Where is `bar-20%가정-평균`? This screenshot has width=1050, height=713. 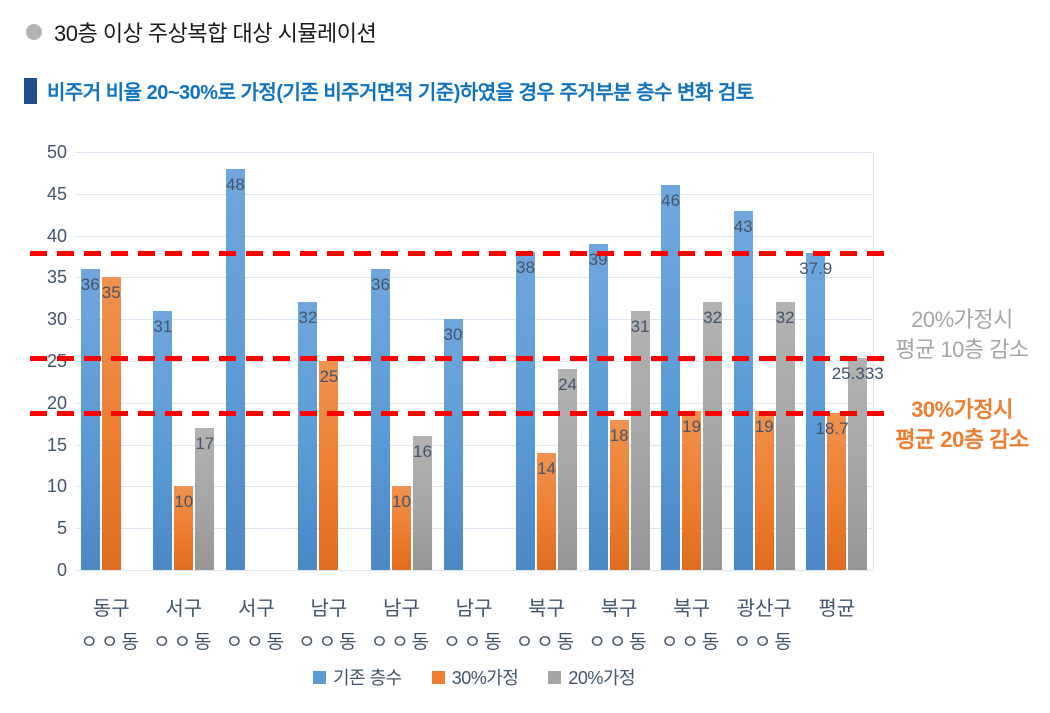 bar-20%가정-평균 is located at coordinates (858, 464).